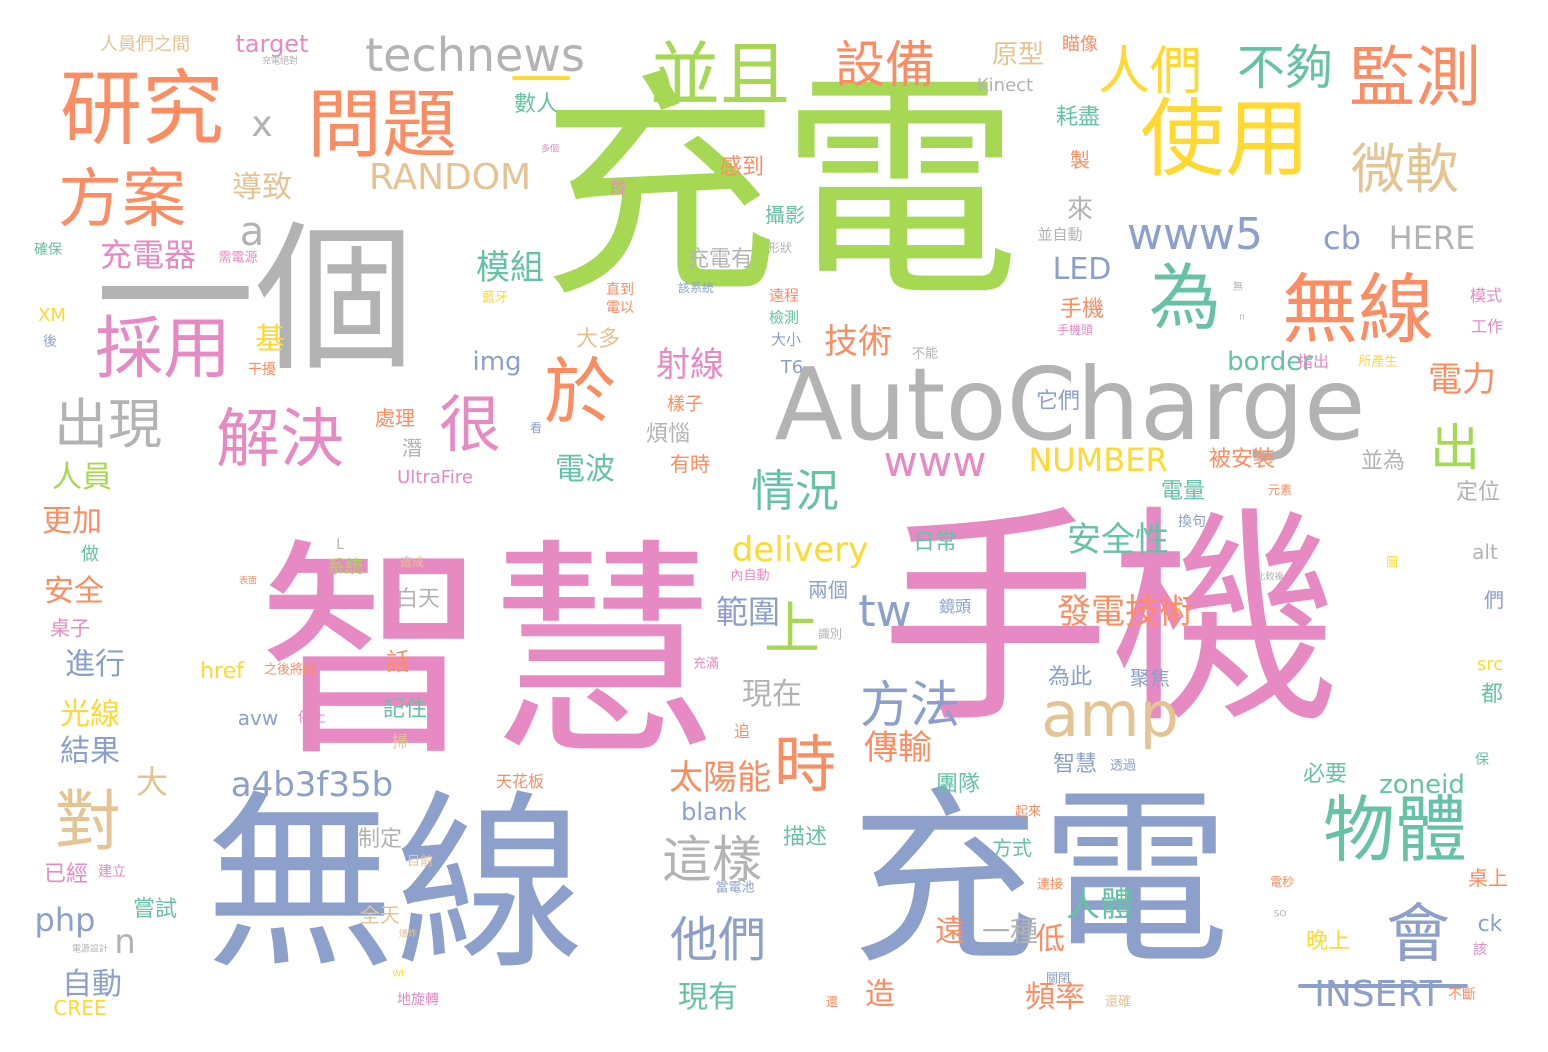 This screenshot has width=1548, height=1052. What do you see at coordinates (885, 65) in the screenshot?
I see `word-device: 設備` at bounding box center [885, 65].